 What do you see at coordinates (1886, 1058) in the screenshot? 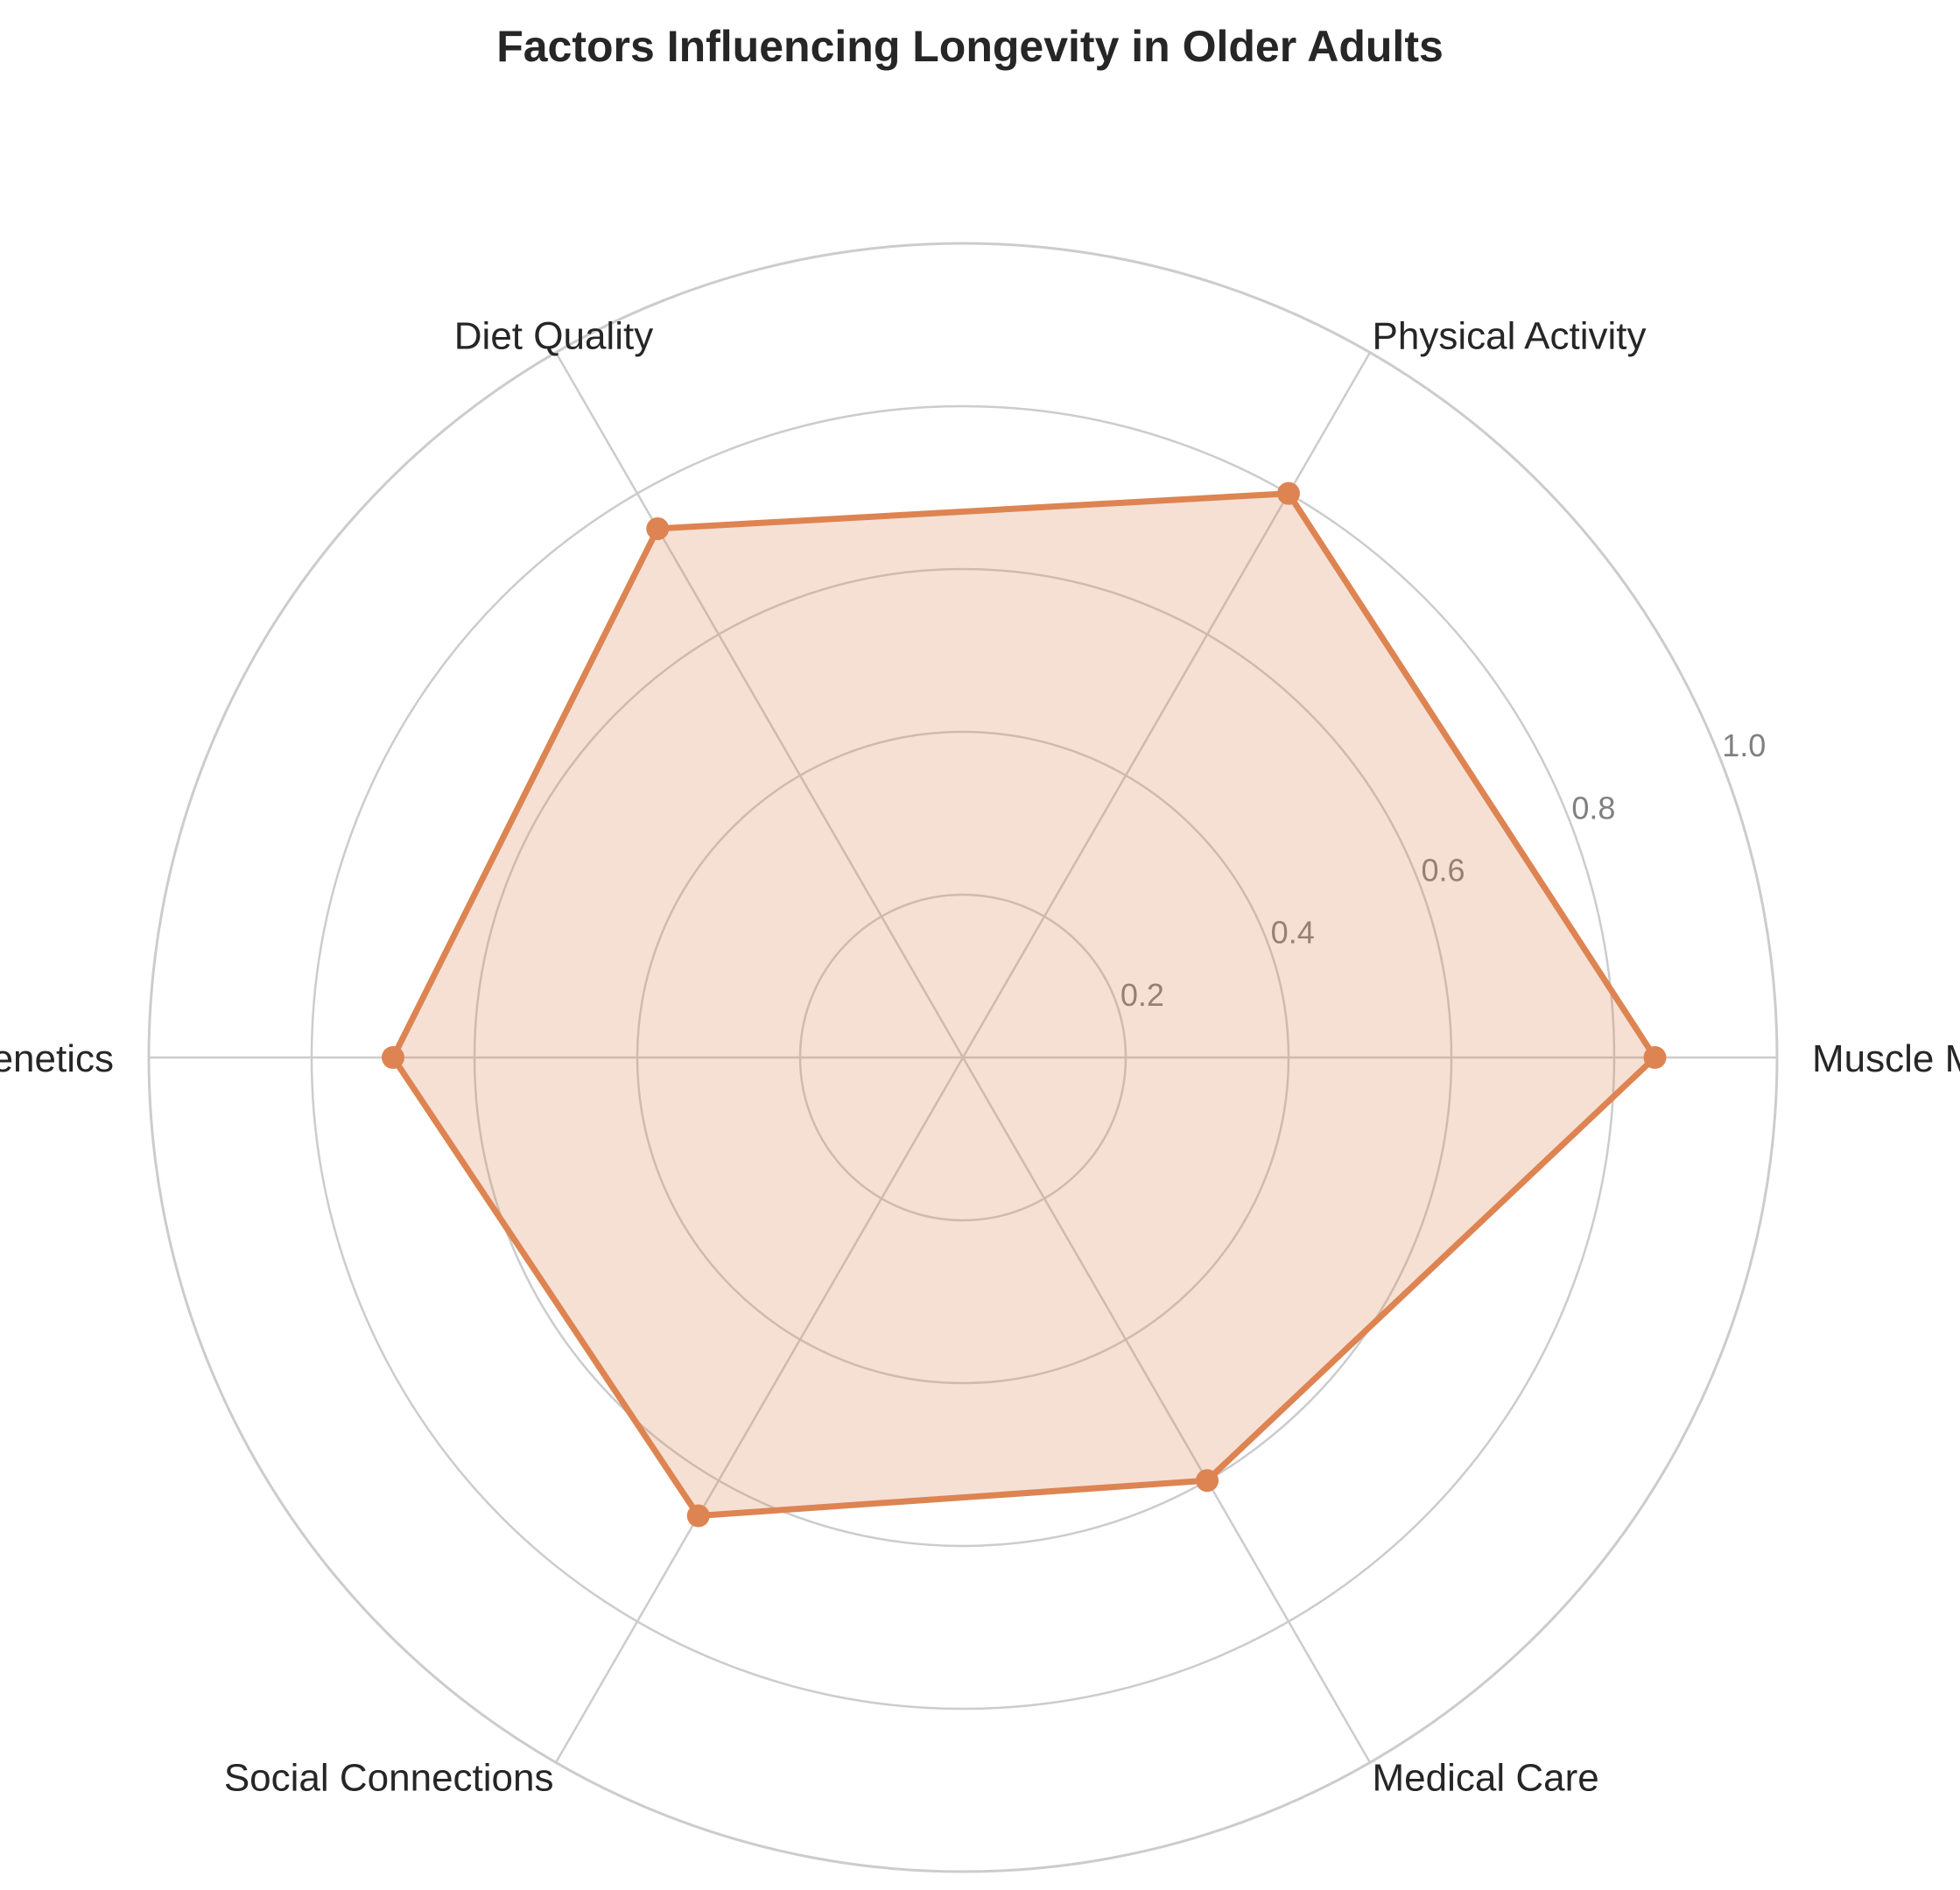
I see `category-label-muscle-mass: Muscle Mass` at bounding box center [1886, 1058].